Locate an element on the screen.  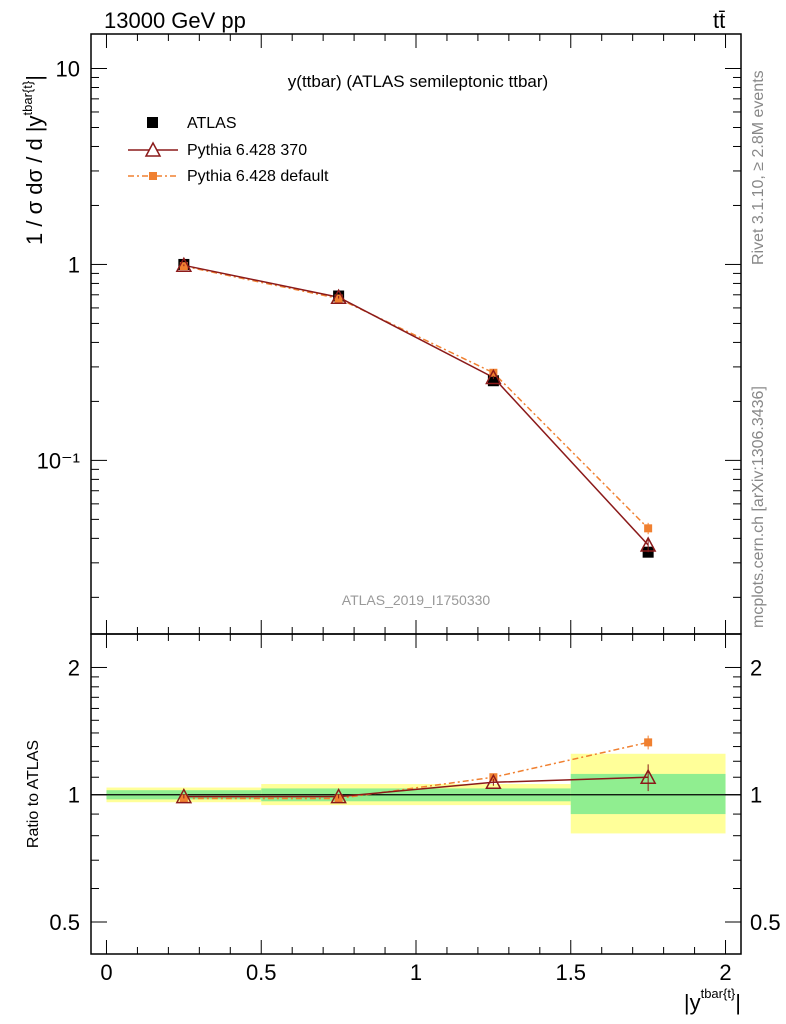
main-y-tick-label: 10⁻¹ is located at coordinates (58, 460).